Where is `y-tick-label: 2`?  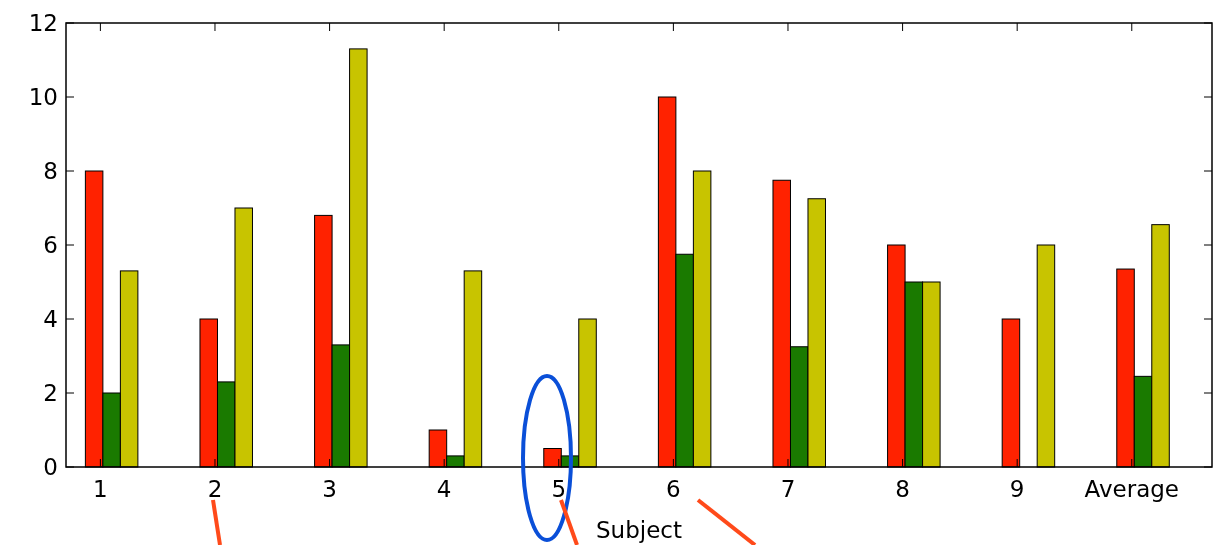
y-tick-label: 2 is located at coordinates (50, 393).